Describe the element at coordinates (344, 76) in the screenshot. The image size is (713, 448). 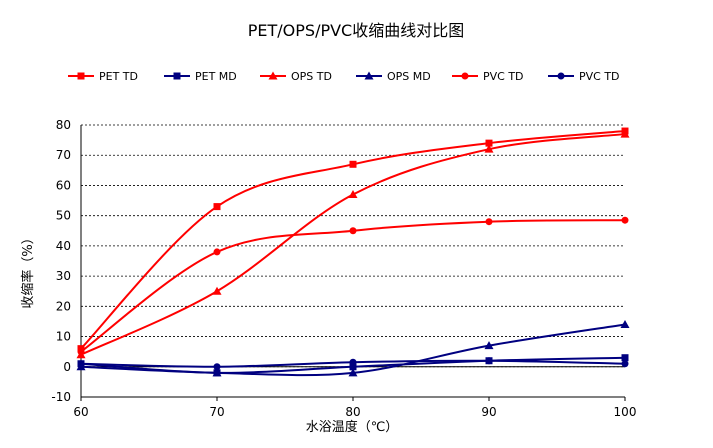
I see `legend: PET TD PET MD OPS TD OPS MD PVC TD PVC TD` at that location.